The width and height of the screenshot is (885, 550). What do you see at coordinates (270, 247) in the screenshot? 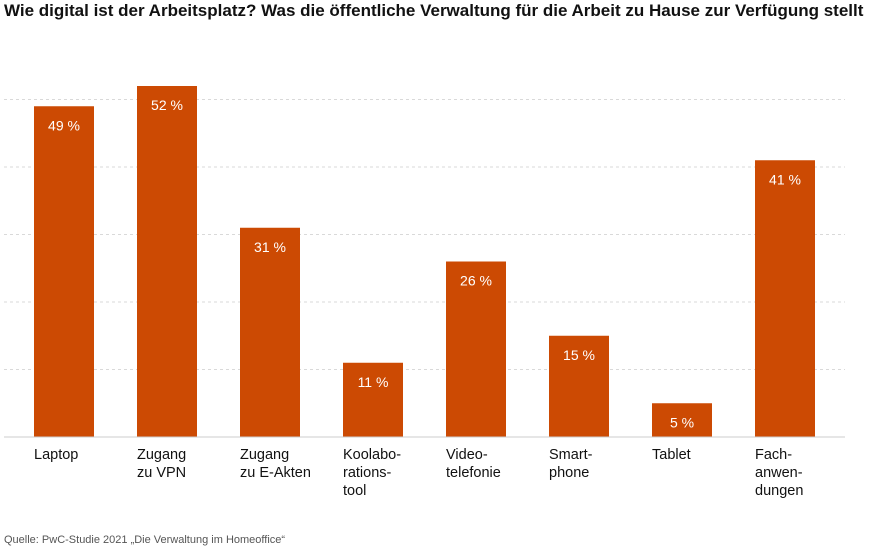
I see `bar-value-label: 31 %` at bounding box center [270, 247].